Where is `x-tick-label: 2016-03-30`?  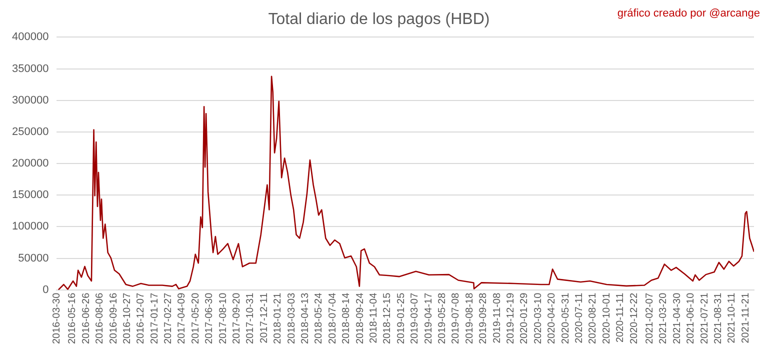
x-tick-label: 2016-03-30 is located at coordinates (56, 318).